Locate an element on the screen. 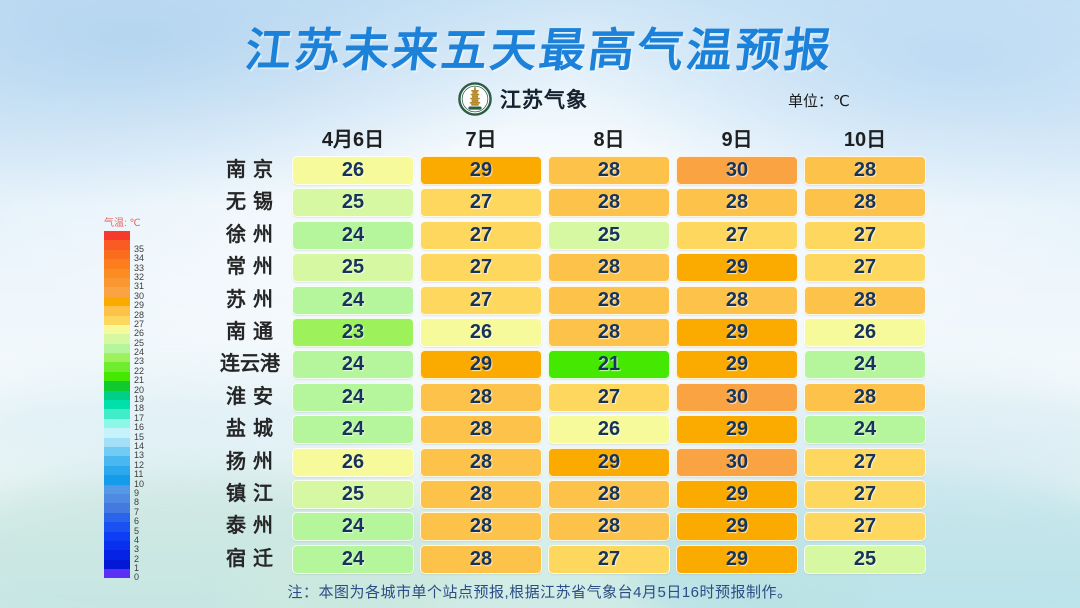 This screenshot has height=608, width=1080. legend-label: 20 is located at coordinates (139, 389).